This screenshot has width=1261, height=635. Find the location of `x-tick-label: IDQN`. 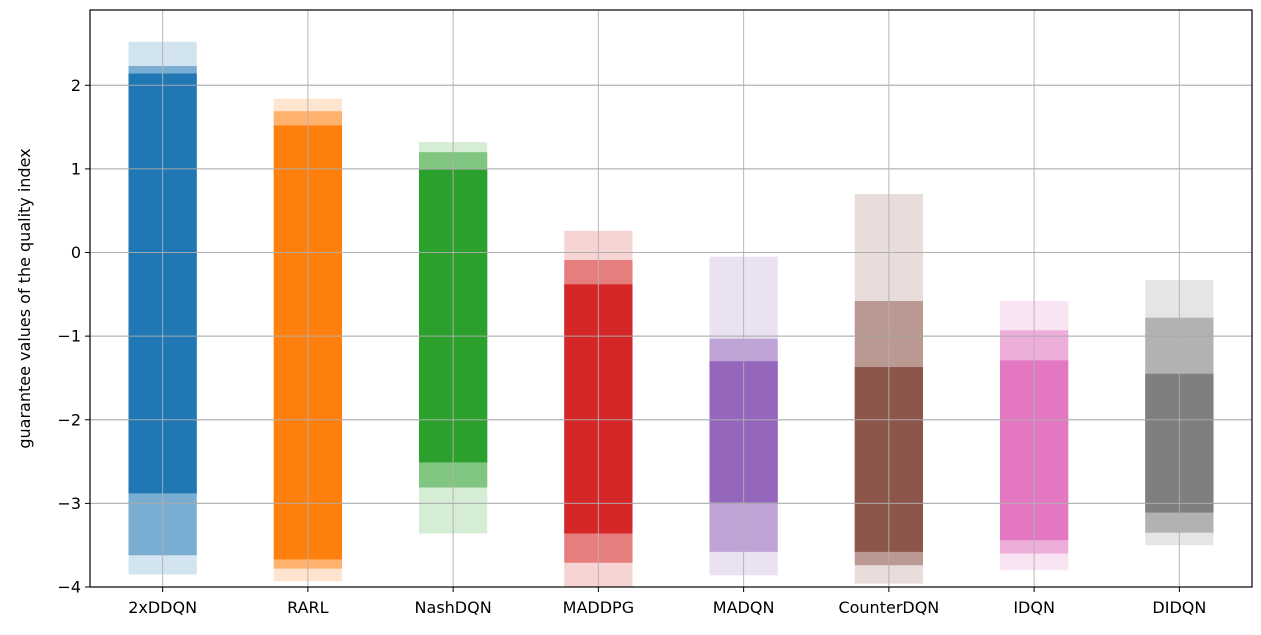

x-tick-label: IDQN is located at coordinates (1034, 607).